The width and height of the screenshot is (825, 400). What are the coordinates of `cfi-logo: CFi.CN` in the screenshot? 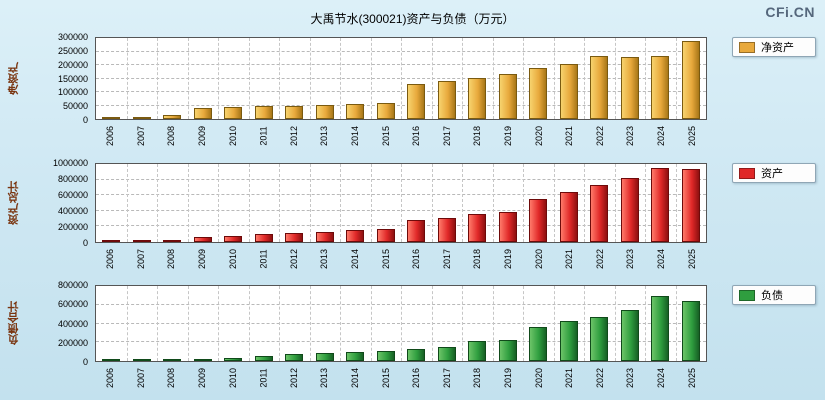 It's located at (790, 12).